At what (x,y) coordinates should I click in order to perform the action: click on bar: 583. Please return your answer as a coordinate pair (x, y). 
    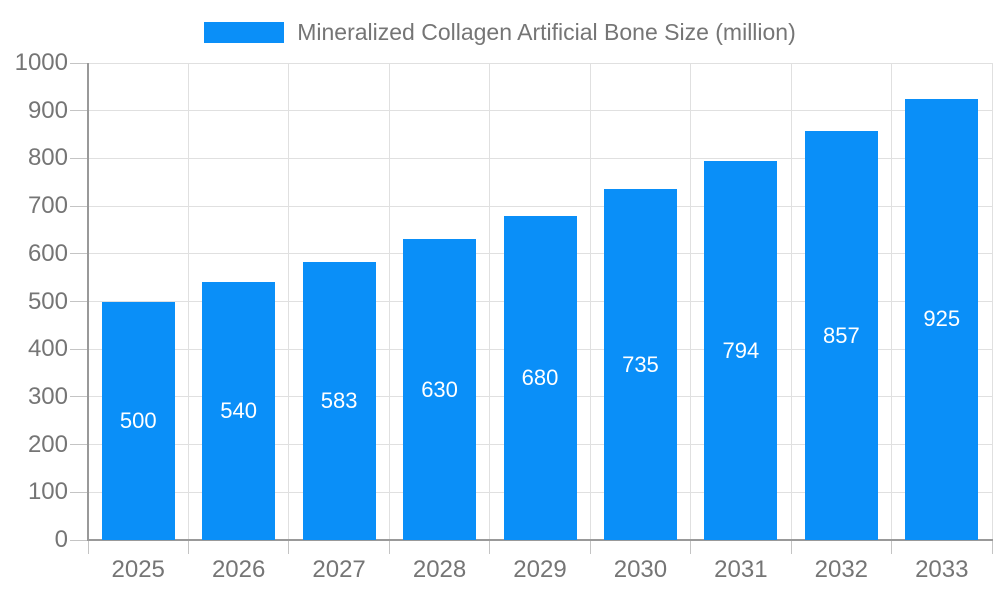
    Looking at the image, I should click on (339, 400).